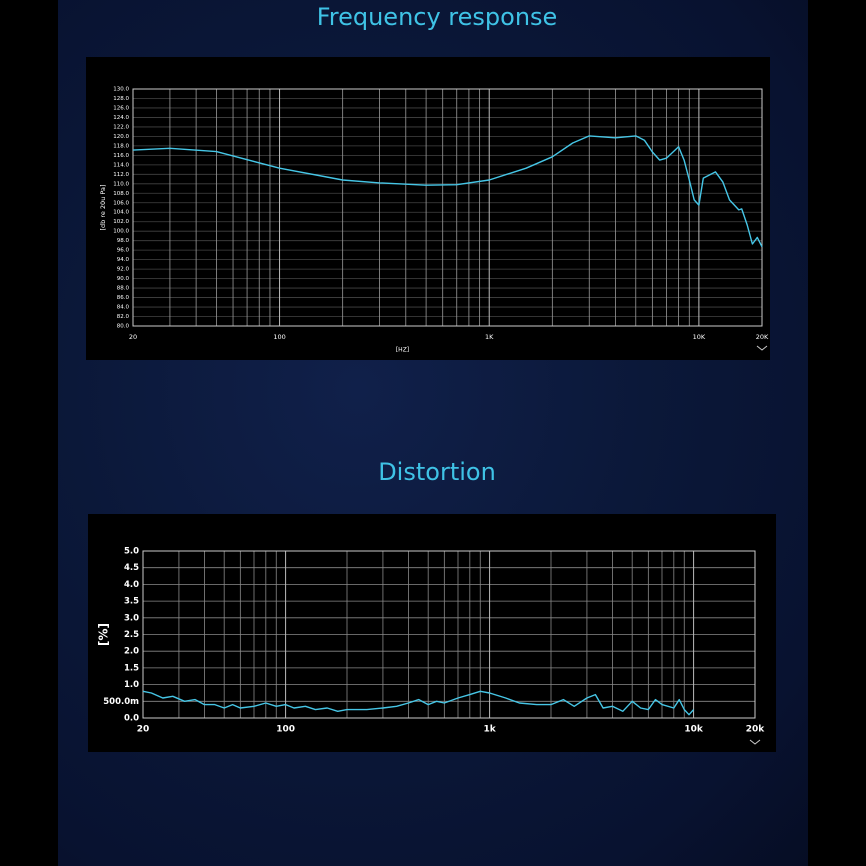 This screenshot has height=866, width=866. I want to click on y-tick-label: 500.0m, so click(121, 702).